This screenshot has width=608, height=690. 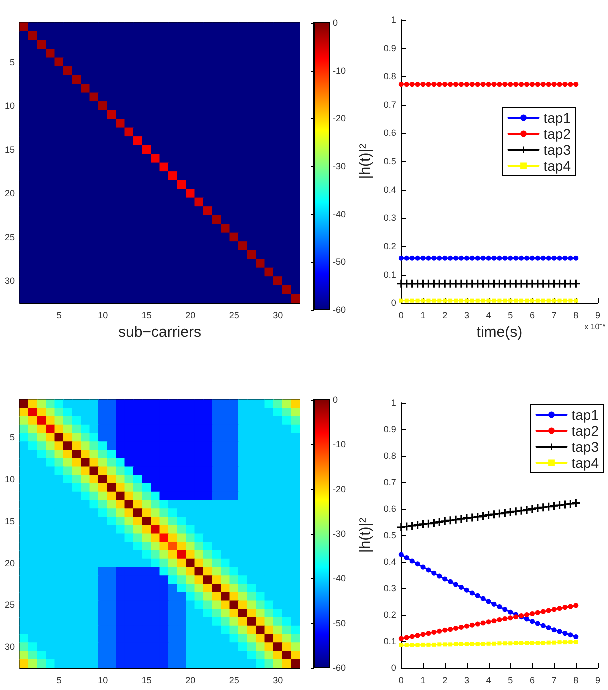 What do you see at coordinates (598, 315) in the screenshot?
I see `x-tick-label: 9` at bounding box center [598, 315].